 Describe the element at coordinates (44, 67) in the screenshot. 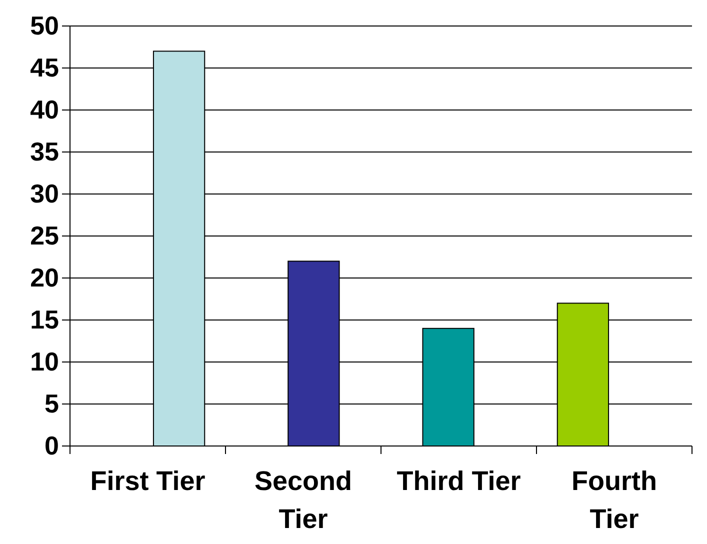

I see `y-tick-label: 45` at that location.